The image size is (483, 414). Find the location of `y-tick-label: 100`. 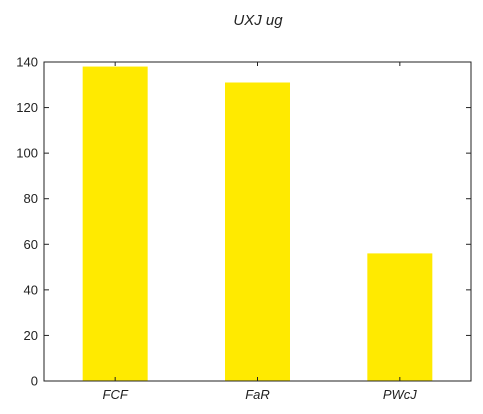

y-tick-label: 100 is located at coordinates (27, 153).